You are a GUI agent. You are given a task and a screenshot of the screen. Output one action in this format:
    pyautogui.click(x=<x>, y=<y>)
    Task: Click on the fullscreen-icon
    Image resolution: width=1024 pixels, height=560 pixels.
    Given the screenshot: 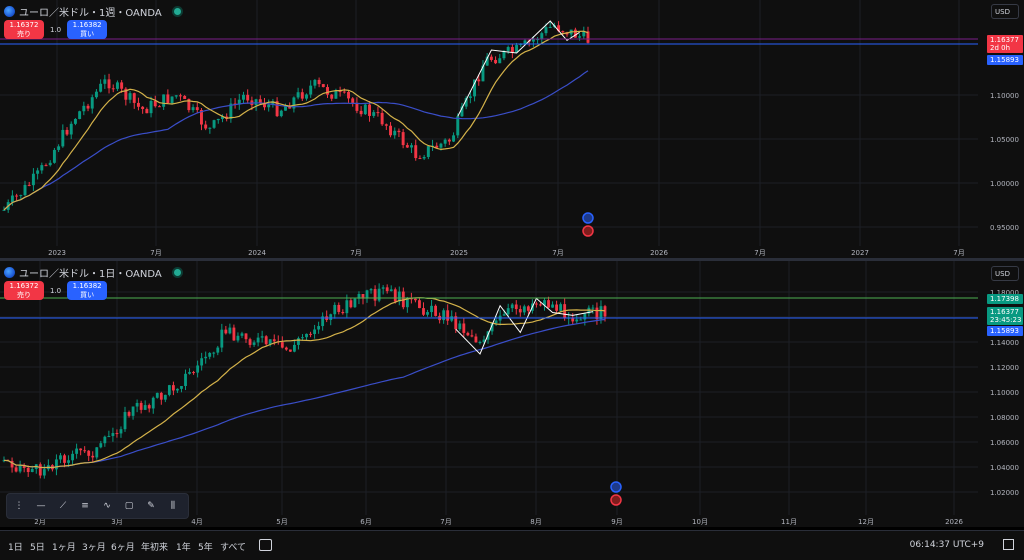 What is the action you would take?
    pyautogui.click(x=1008, y=544)
    